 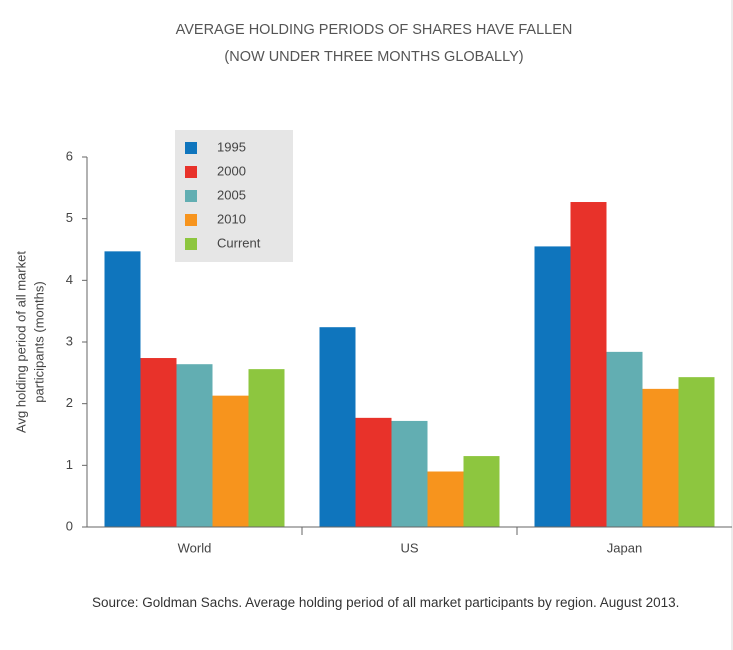 What do you see at coordinates (38, 341) in the screenshot?
I see `y-label-line: participants (months)` at bounding box center [38, 341].